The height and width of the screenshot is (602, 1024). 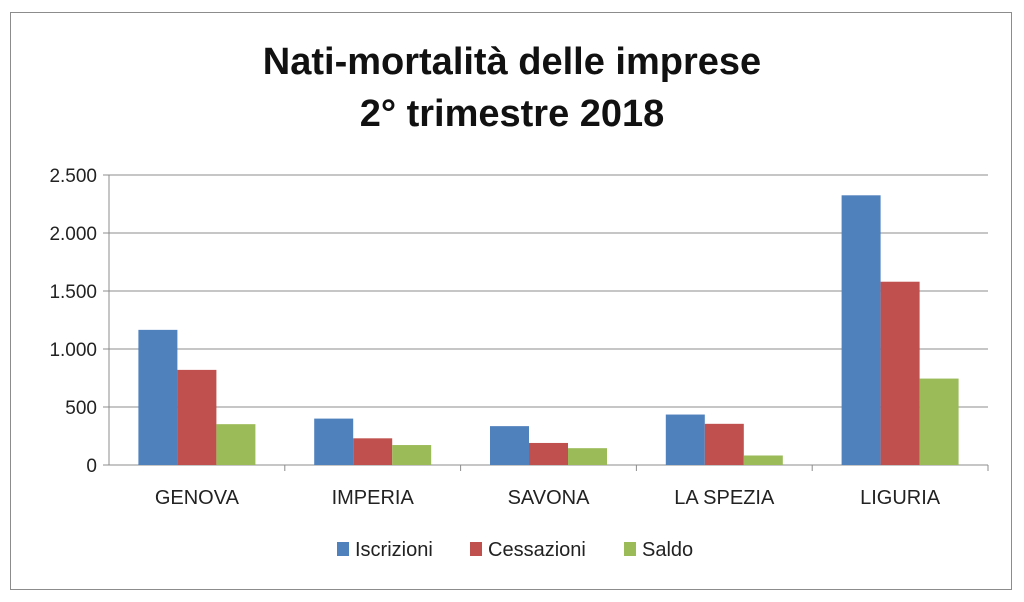 I want to click on bar-saldo-imperia, so click(x=412, y=455).